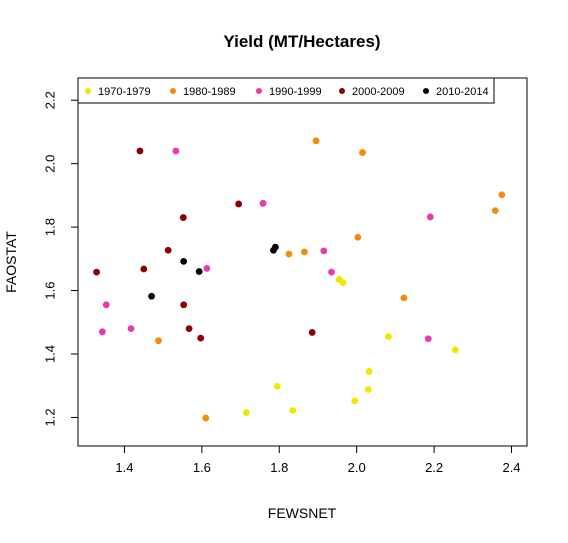 Image resolution: width=568 pixels, height=543 pixels. I want to click on legend-label: 2000-2009, so click(378, 92).